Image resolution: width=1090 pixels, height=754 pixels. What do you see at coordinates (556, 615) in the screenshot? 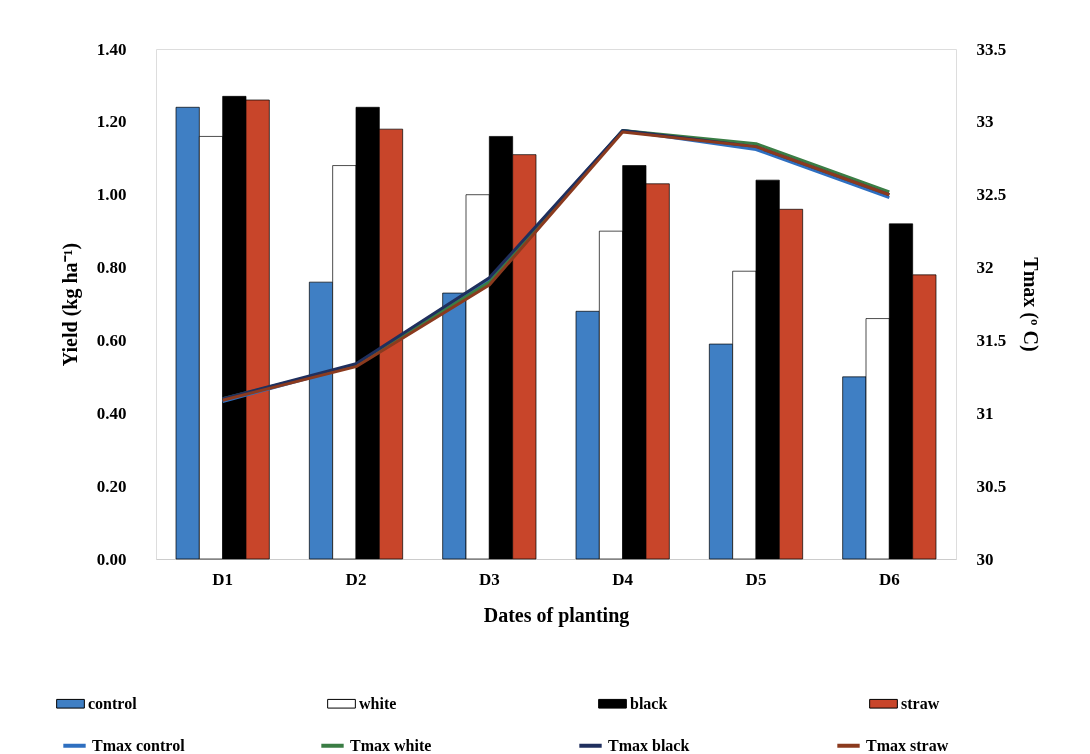
I see `x-axis-title: Dates of planting` at bounding box center [556, 615].